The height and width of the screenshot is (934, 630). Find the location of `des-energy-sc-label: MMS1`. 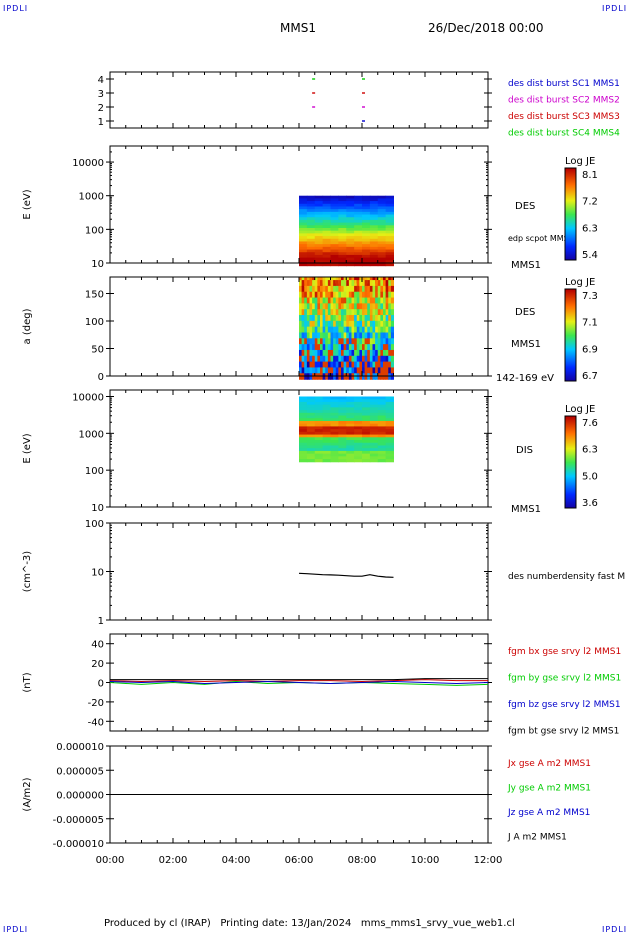

des-energy-sc-label: MMS1 is located at coordinates (526, 265).